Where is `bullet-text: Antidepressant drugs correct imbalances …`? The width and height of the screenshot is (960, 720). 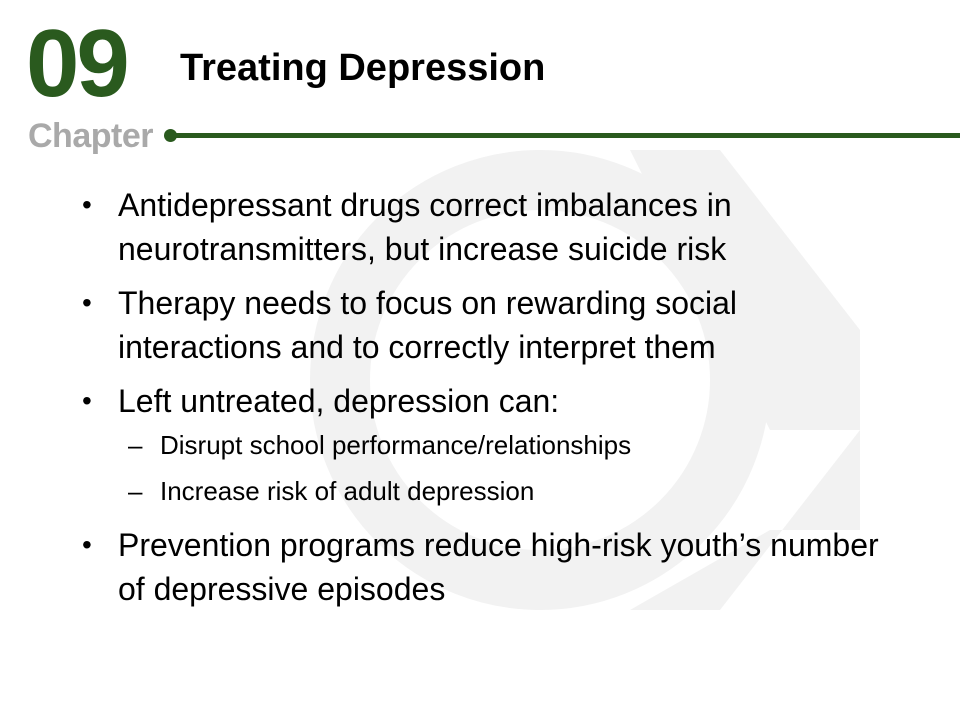 bullet-text: Antidepressant drugs correct imbalances … is located at coordinates (425, 227).